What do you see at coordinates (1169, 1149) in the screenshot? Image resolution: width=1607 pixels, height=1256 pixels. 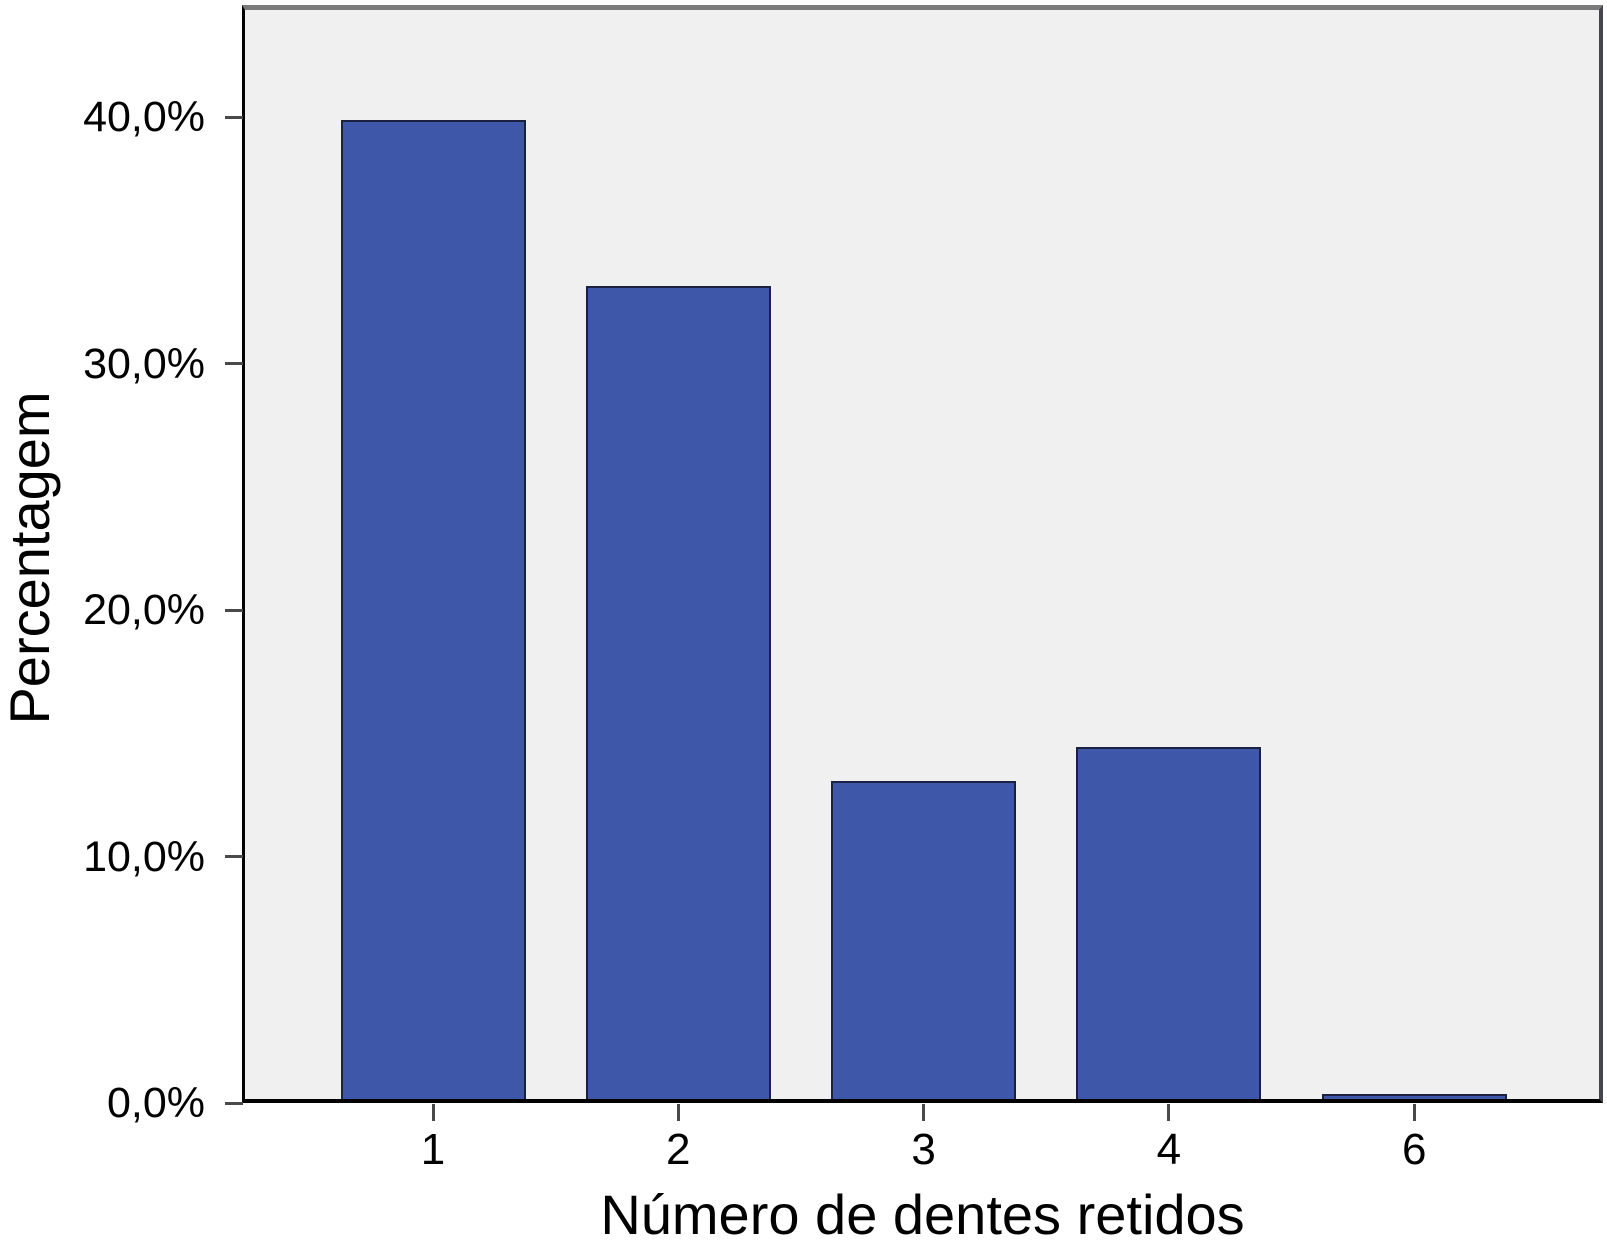 I see `x-tick-label: 4` at bounding box center [1169, 1149].